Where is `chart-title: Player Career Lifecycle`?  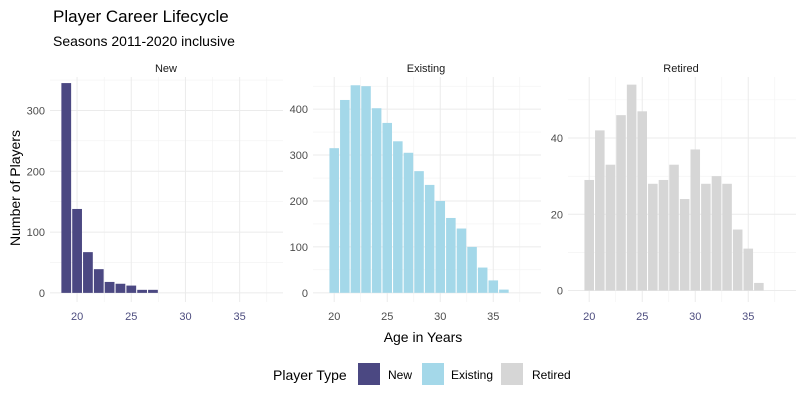
chart-title: Player Career Lifecycle is located at coordinates (141, 16).